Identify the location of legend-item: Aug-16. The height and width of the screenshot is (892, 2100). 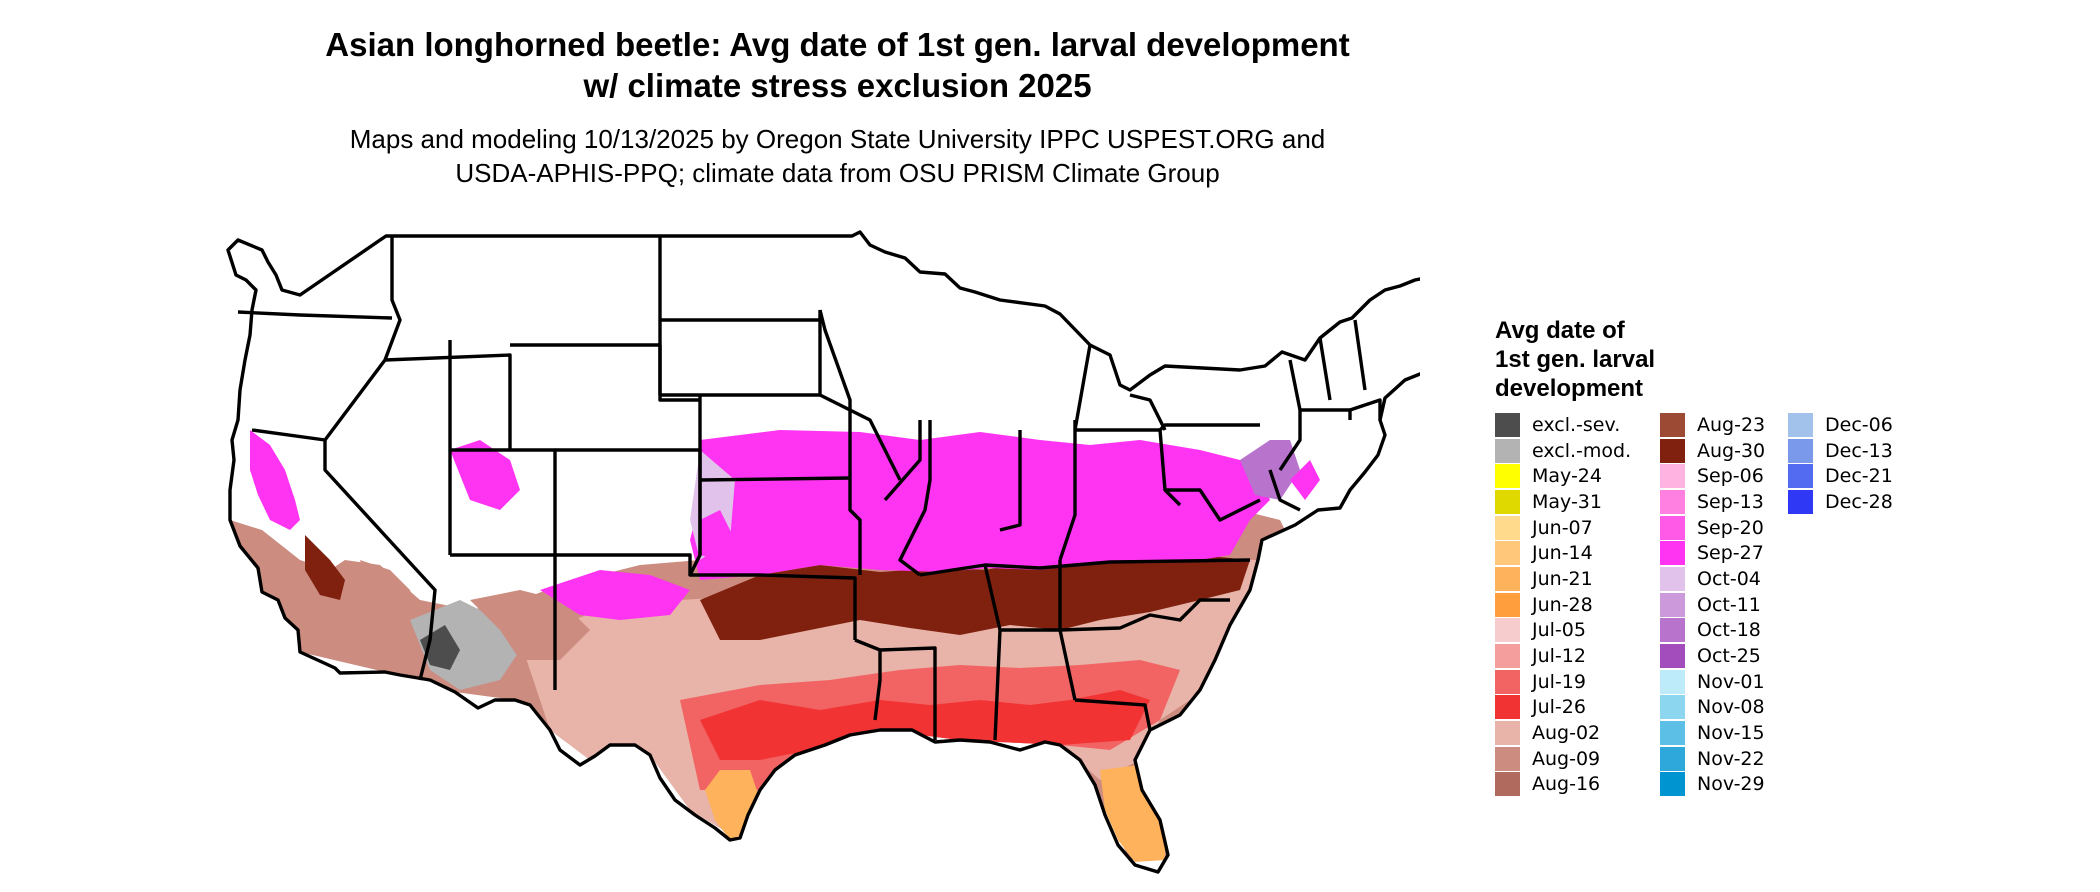
(1563, 785).